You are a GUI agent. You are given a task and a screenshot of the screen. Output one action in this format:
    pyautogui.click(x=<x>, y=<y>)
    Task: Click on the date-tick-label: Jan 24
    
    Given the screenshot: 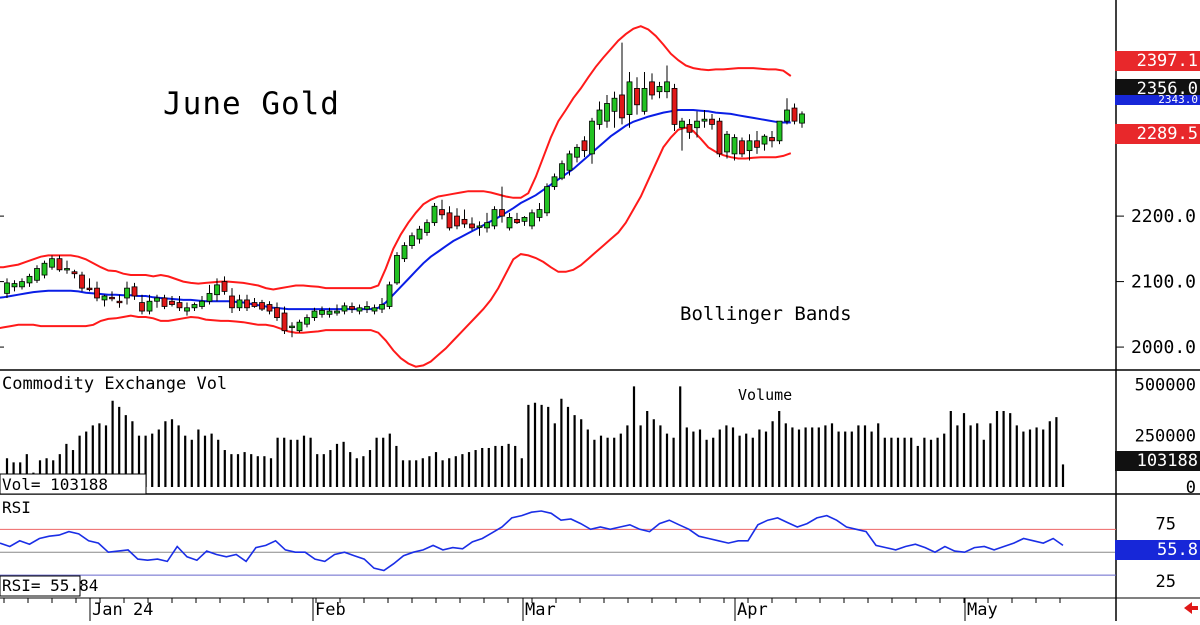 What is the action you would take?
    pyautogui.click(x=122, y=610)
    